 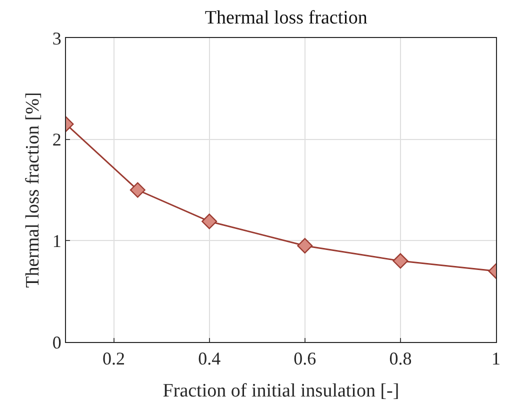 I want to click on y-tick-label: 3, so click(x=57, y=38).